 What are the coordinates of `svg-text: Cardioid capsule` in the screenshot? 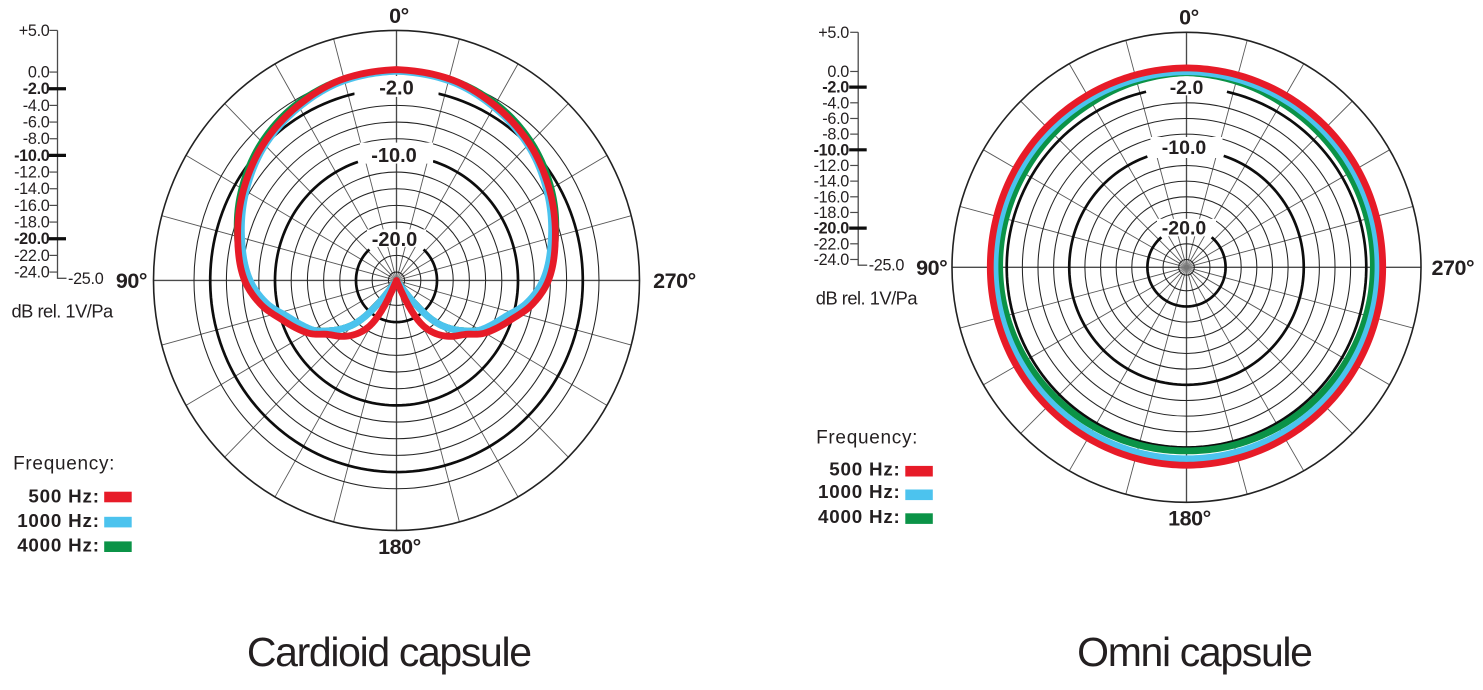 It's located at (389, 652).